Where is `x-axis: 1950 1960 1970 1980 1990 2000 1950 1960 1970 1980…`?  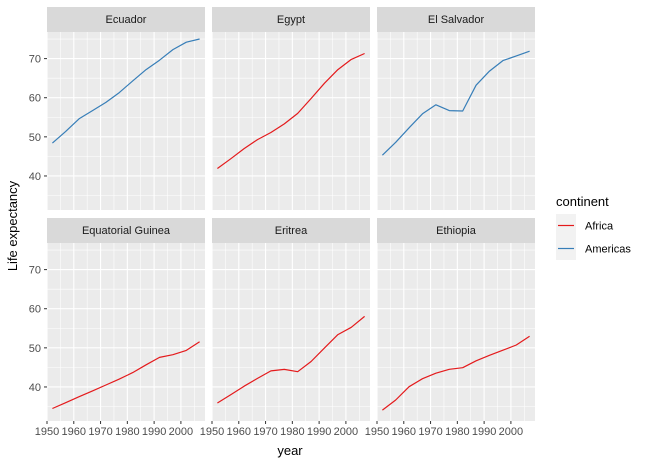
x-axis: 1950 1960 1970 1980 1990 2000 1950 1960 1970 1980… is located at coordinates (279, 429).